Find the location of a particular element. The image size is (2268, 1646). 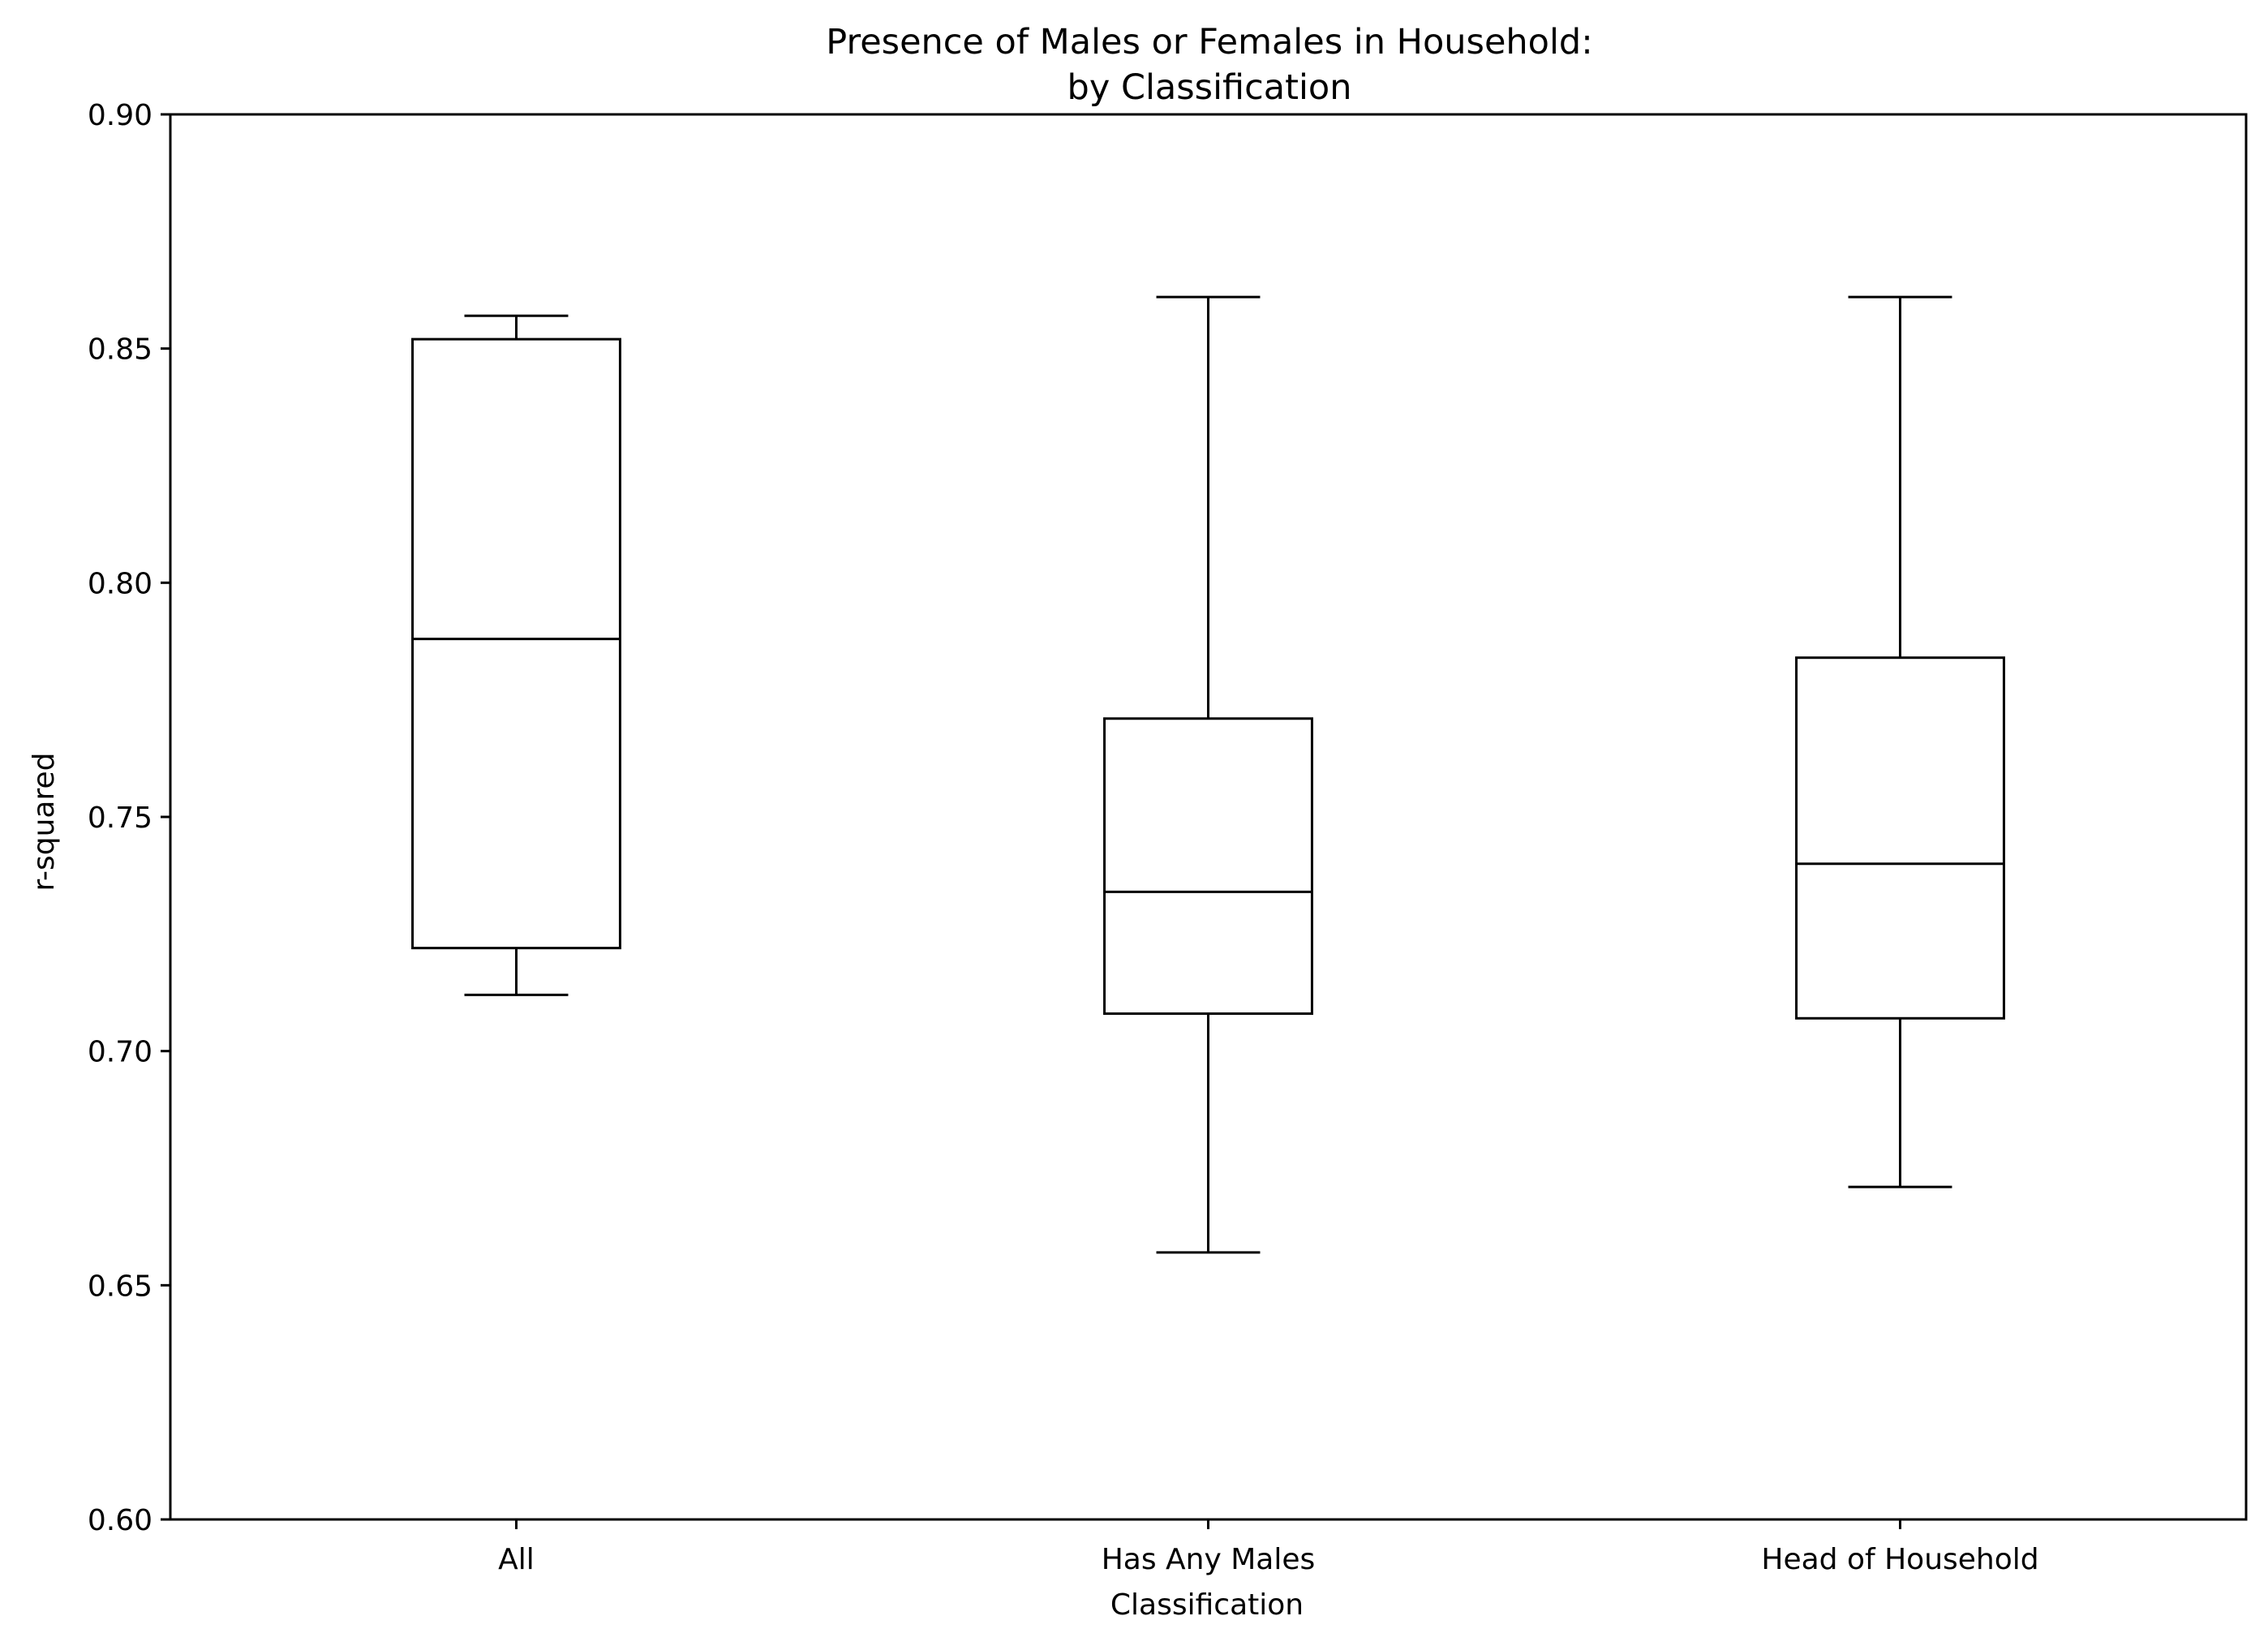

y-tick-label: 0.60 is located at coordinates (120, 1520).